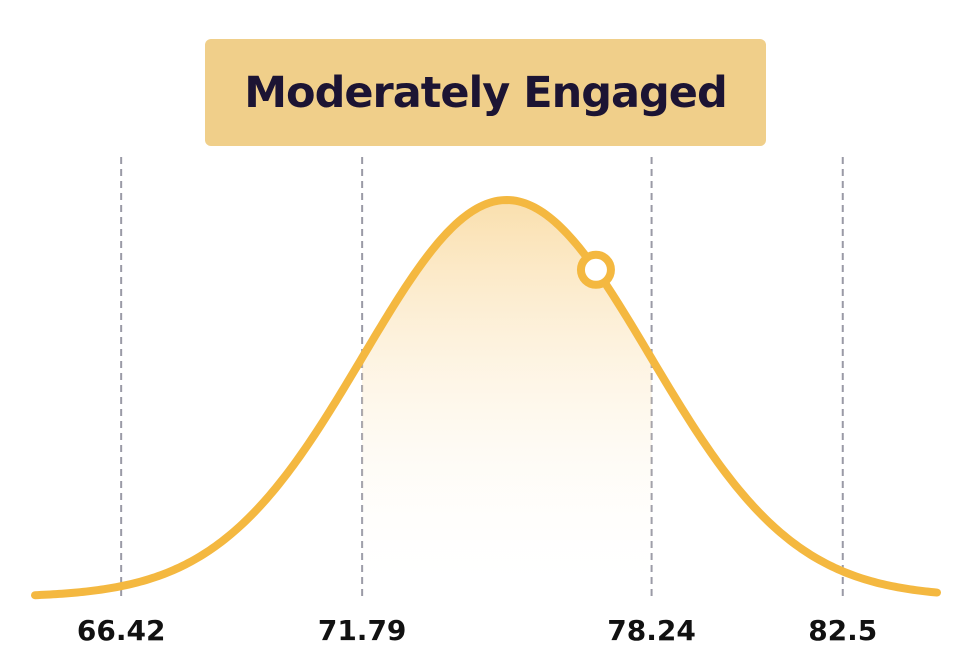 The width and height of the screenshot is (962, 666). I want to click on tick-label-1: 71.79, so click(362, 630).